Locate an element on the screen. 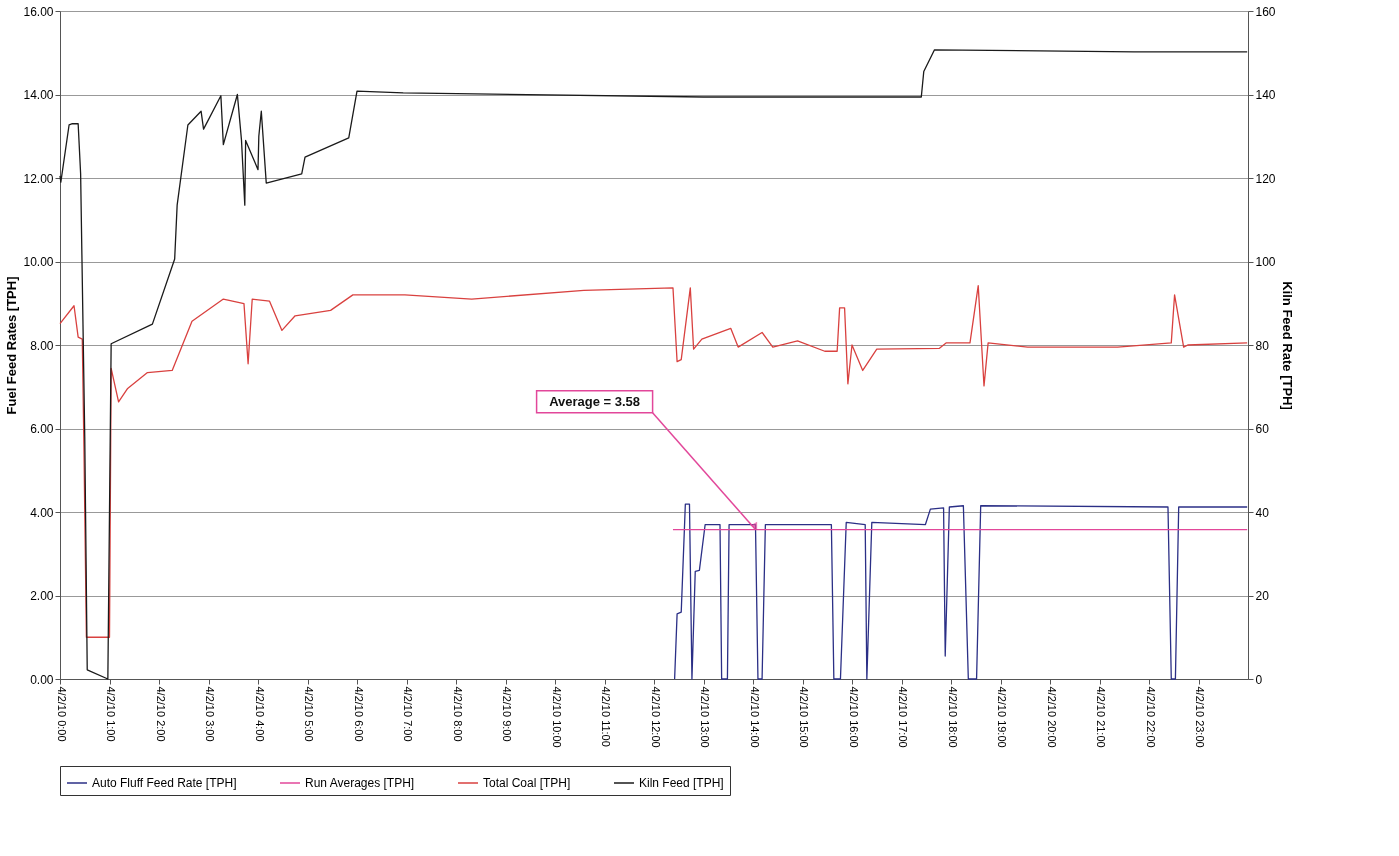 Image resolution: width=1399 pixels, height=856 pixels. y-tick-label: 6.00 is located at coordinates (42, 429).